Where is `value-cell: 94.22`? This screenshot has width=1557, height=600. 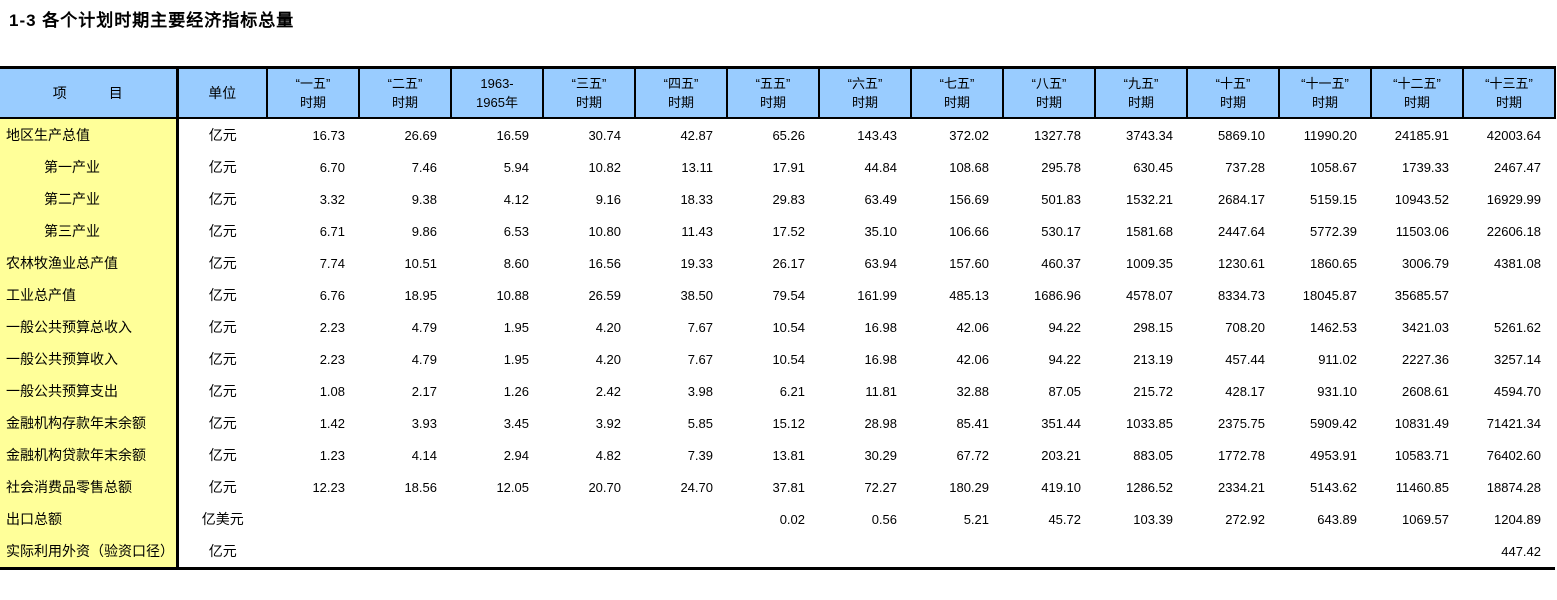
value-cell: 94.22 is located at coordinates (1064, 327).